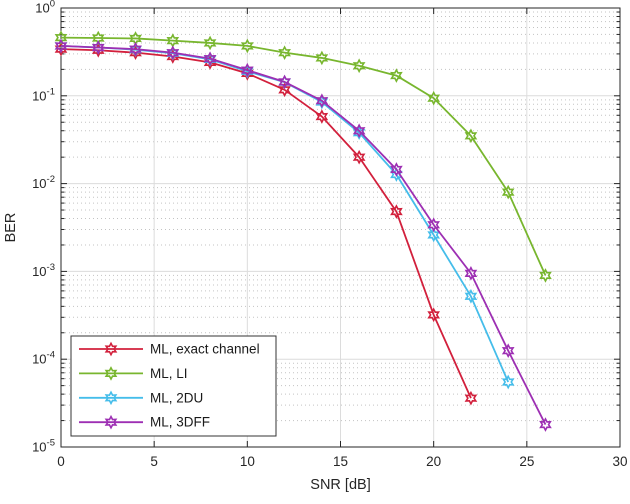 The image size is (630, 504). Describe the element at coordinates (61, 461) in the screenshot. I see `x-tick-label: 0` at that location.